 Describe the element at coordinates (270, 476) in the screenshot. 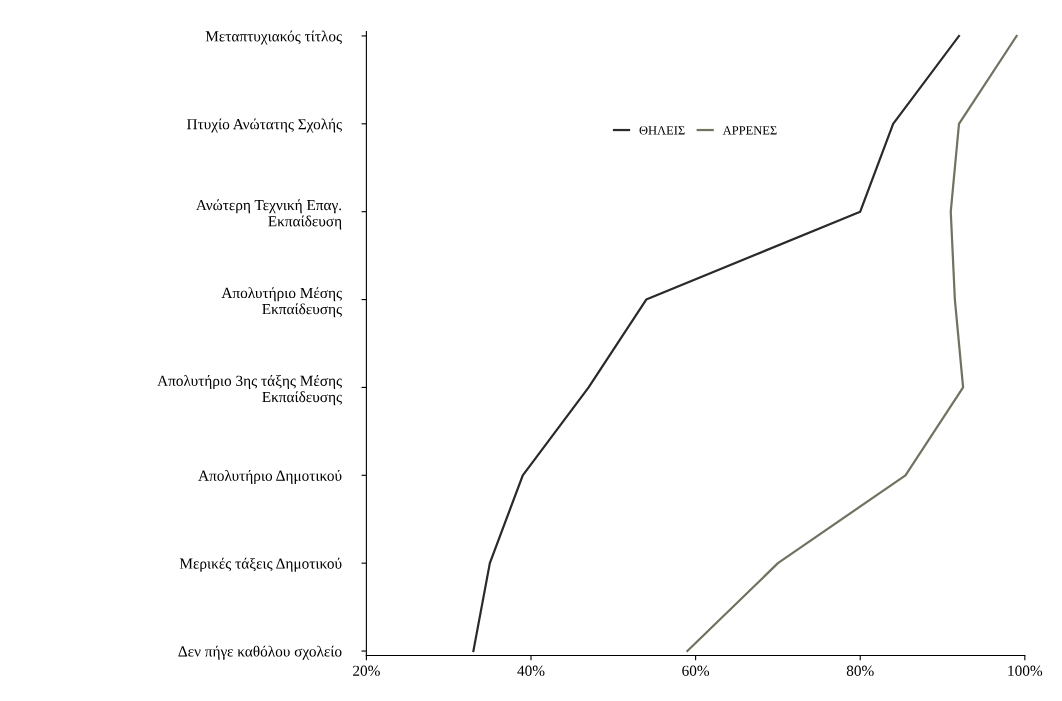

I see `y-tick-label: Απολυτήριο Δημοτικού` at that location.